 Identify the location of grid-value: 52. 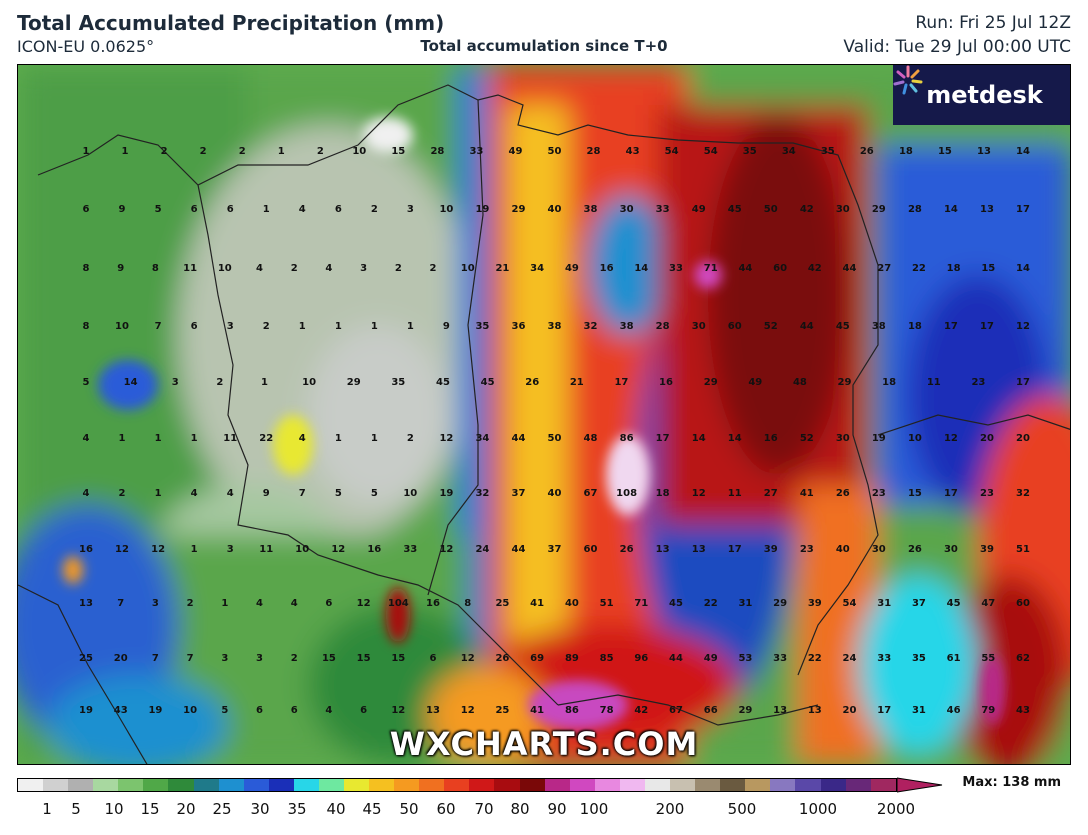
(807, 438).